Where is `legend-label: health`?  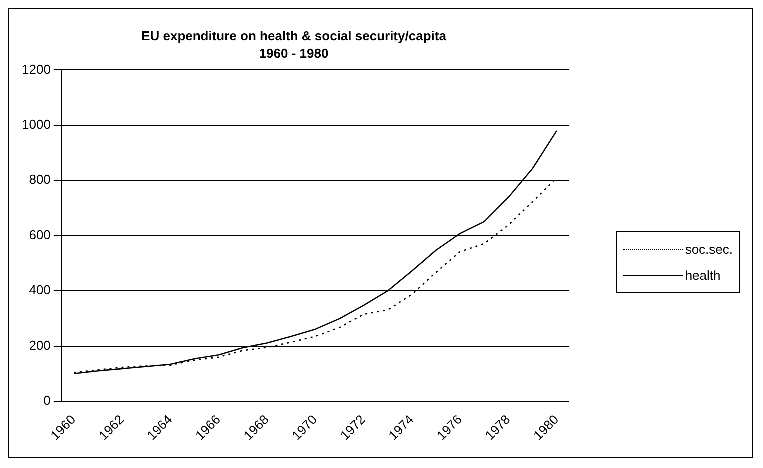
legend-label: health is located at coordinates (703, 275).